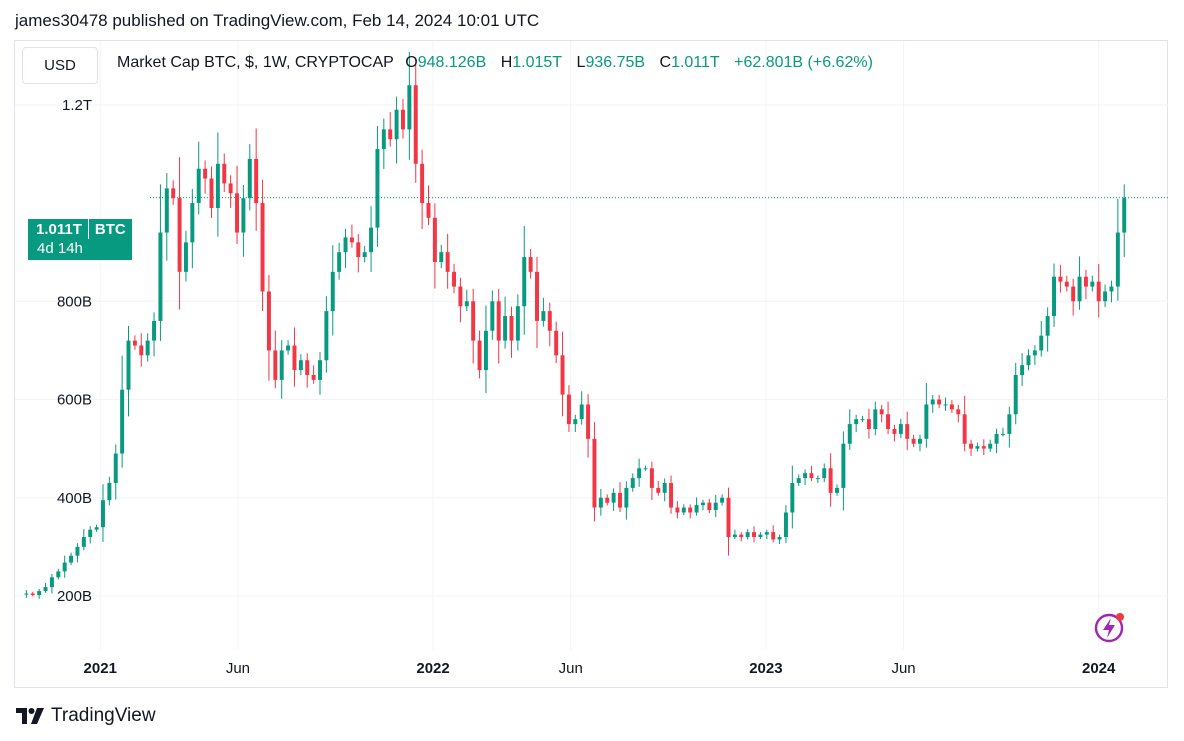 This screenshot has height=741, width=1184. I want to click on last-price-value: 1.011T, so click(59, 229).